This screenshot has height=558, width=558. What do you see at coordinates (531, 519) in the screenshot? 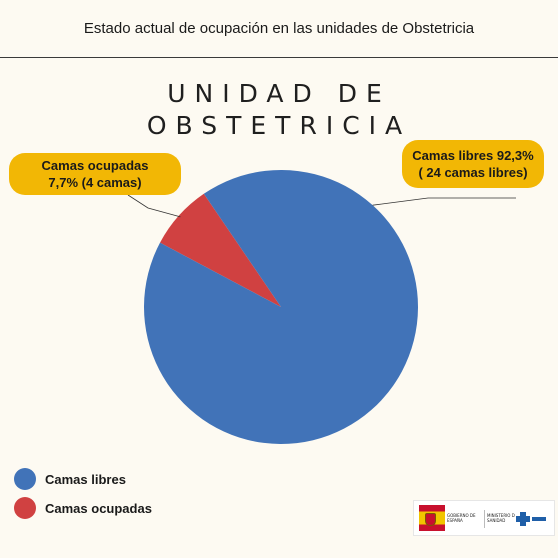
I see `sanidad-emblem-icon` at bounding box center [531, 519].